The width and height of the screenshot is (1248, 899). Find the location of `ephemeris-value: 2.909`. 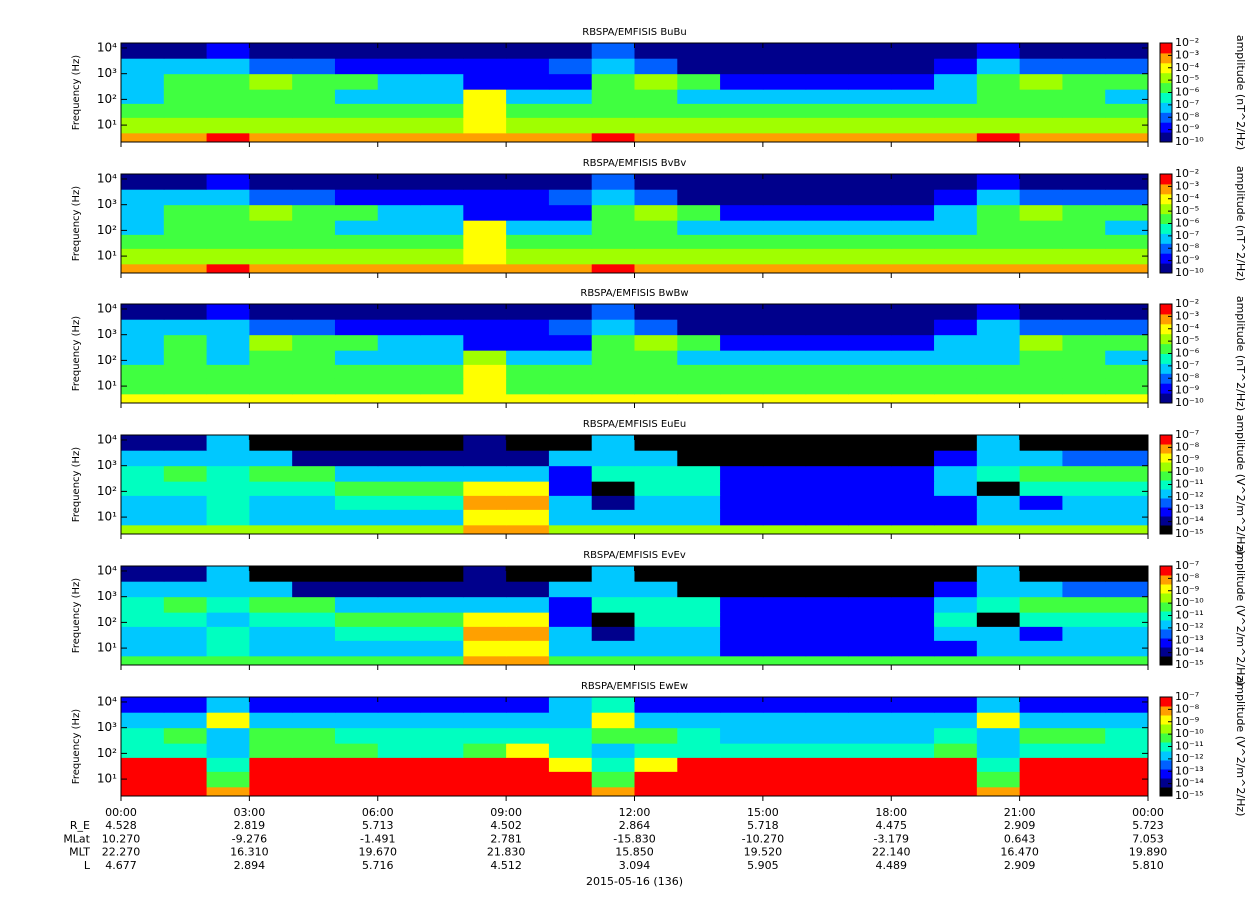

ephemeris-value: 2.909 is located at coordinates (1020, 825).